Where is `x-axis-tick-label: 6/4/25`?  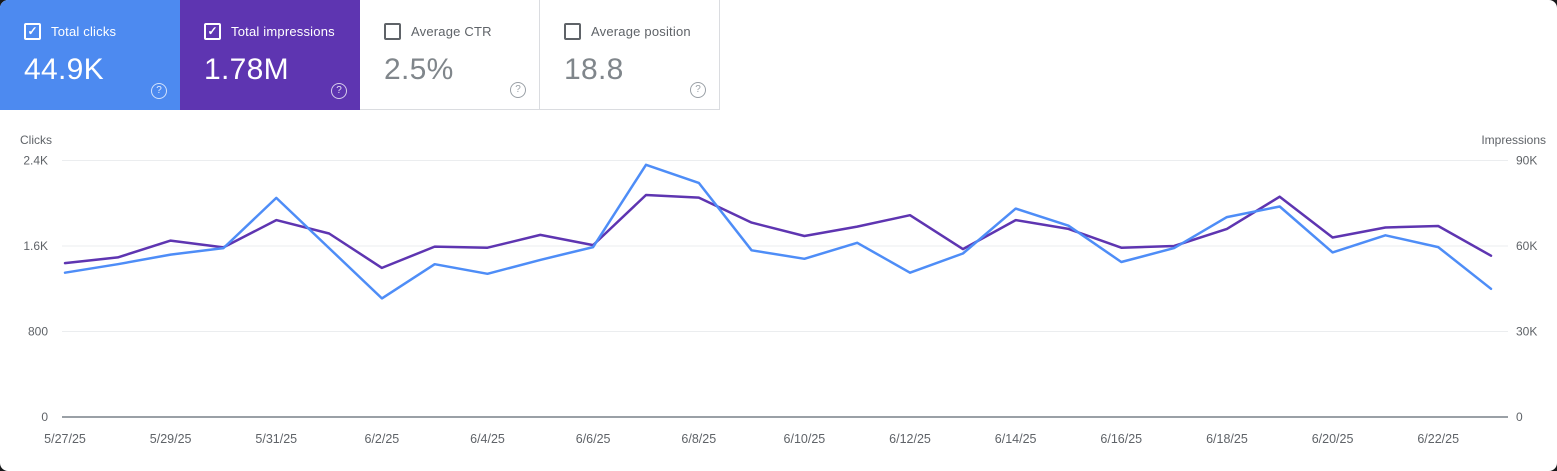
x-axis-tick-label: 6/4/25 is located at coordinates (487, 439).